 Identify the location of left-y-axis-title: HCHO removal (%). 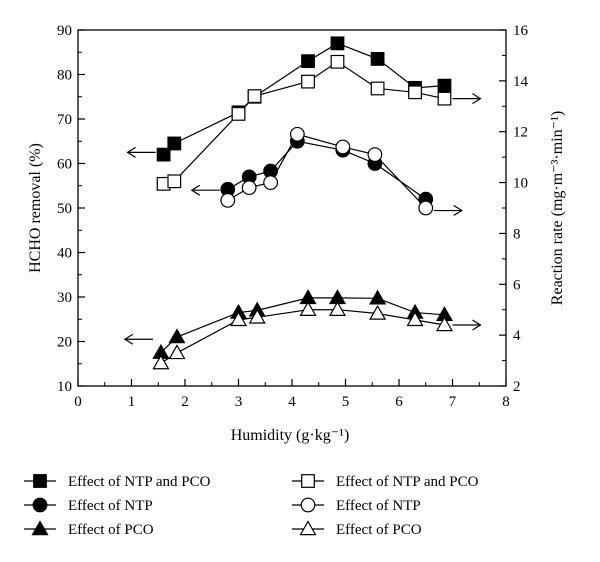
(35, 208).